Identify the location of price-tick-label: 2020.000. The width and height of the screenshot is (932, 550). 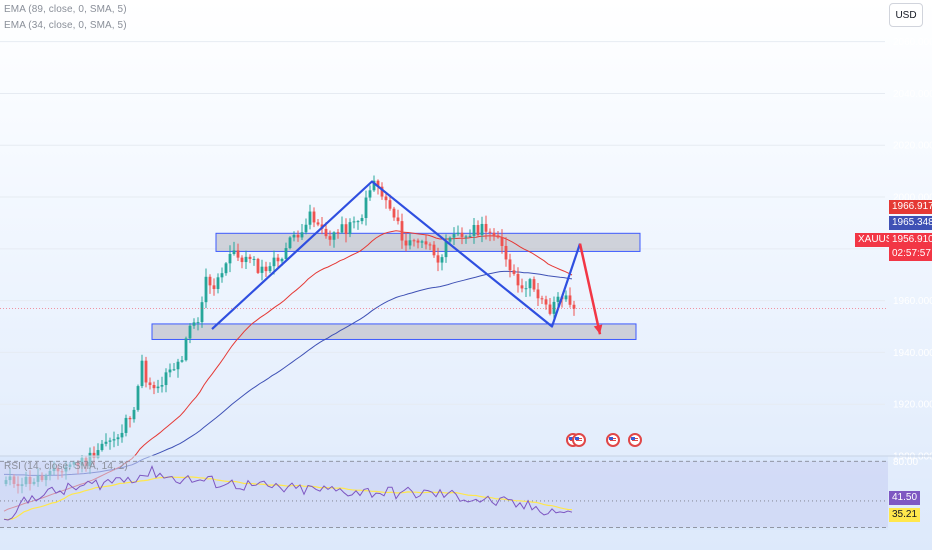
(912, 146).